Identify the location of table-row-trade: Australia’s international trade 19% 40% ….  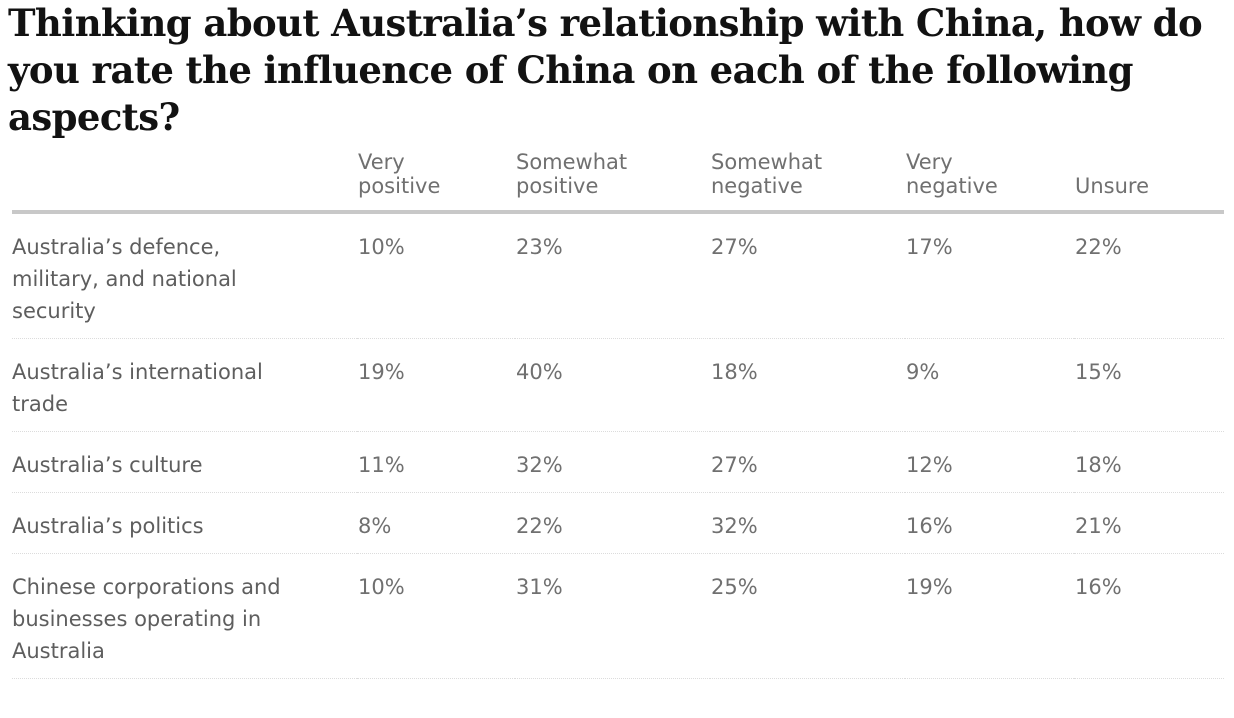
(618, 385).